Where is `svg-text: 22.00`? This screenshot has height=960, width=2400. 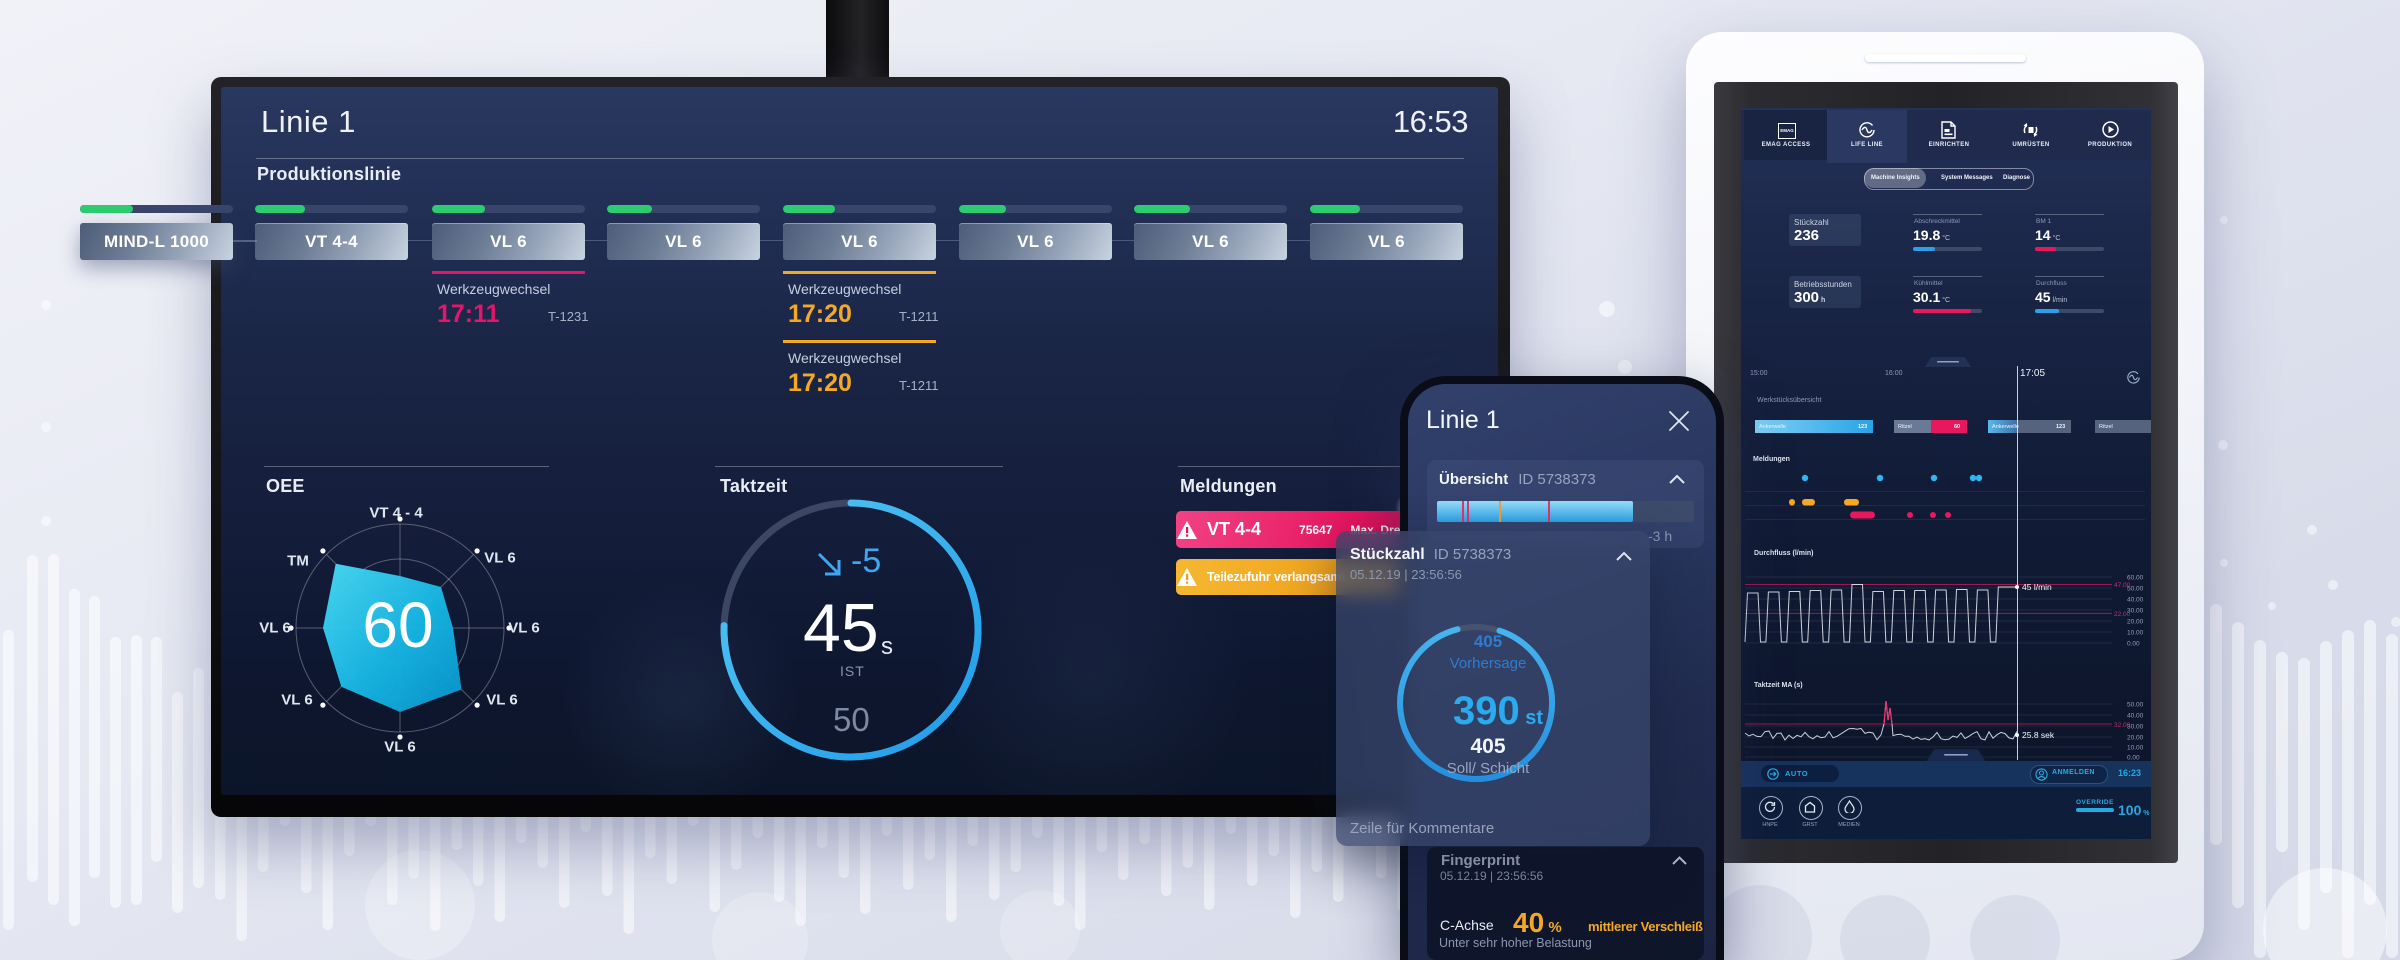
svg-text: 22.00 is located at coordinates (2122, 614).